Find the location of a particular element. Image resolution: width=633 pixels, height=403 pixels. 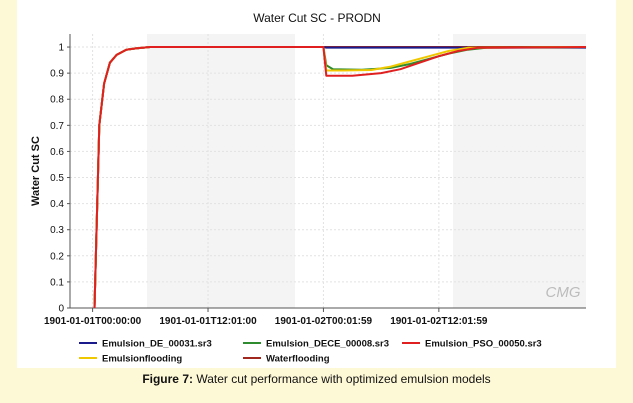

y-tick-label: 1 is located at coordinates (61, 48).